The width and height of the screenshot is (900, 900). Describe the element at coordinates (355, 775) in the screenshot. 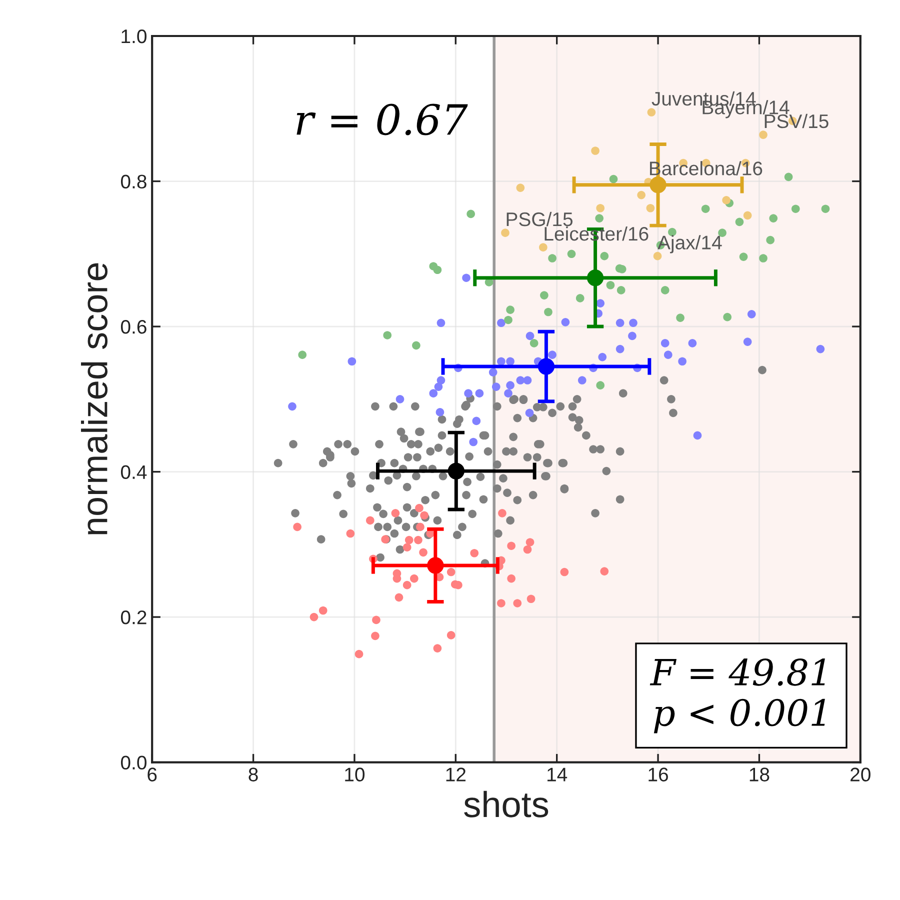

I see `x-tick-label: 10` at that location.